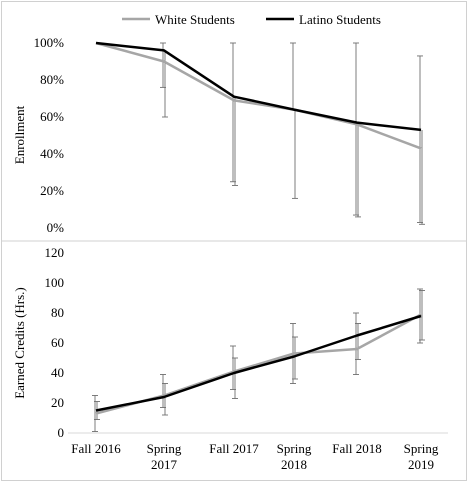 The width and height of the screenshot is (468, 487). What do you see at coordinates (258, 86) in the screenshot?
I see `enrollment-series-line-latino-students` at bounding box center [258, 86].